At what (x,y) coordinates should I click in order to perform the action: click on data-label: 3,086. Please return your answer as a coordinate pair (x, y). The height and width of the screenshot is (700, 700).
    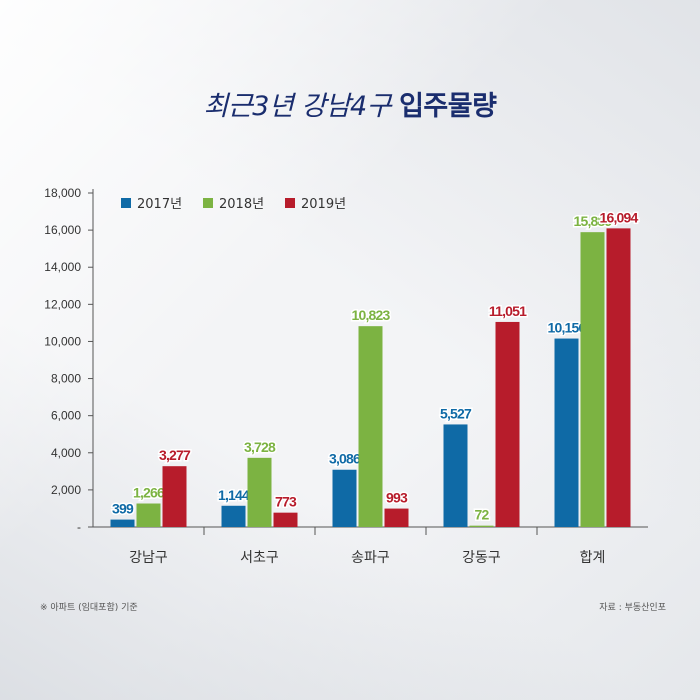
    Looking at the image, I should click on (345, 459).